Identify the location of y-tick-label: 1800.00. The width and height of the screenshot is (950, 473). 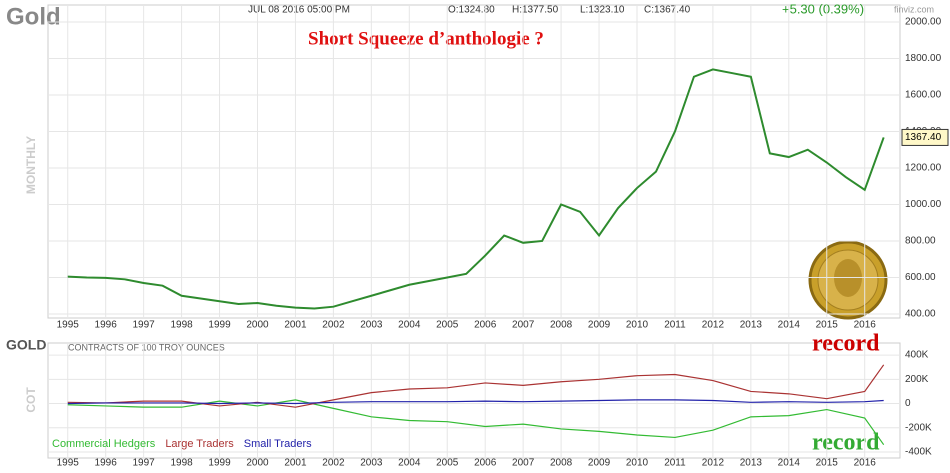
(923, 58).